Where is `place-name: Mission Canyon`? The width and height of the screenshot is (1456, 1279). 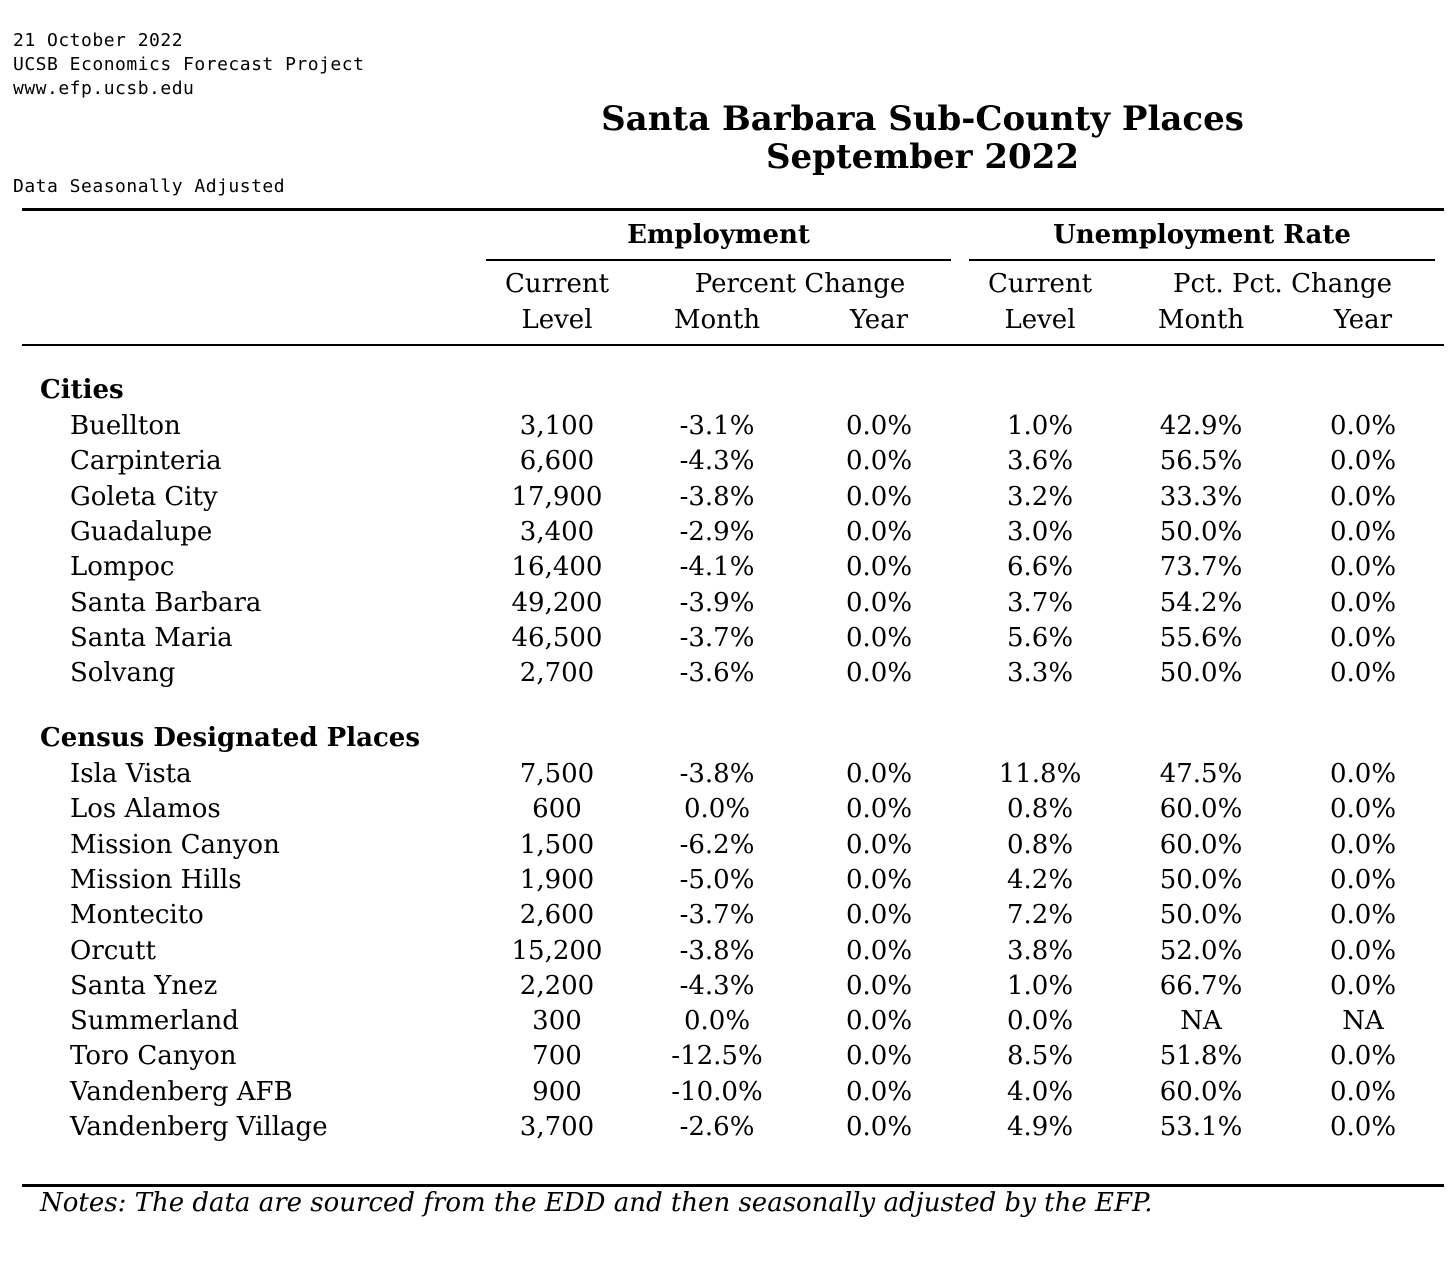
place-name: Mission Canyon is located at coordinates (175, 844).